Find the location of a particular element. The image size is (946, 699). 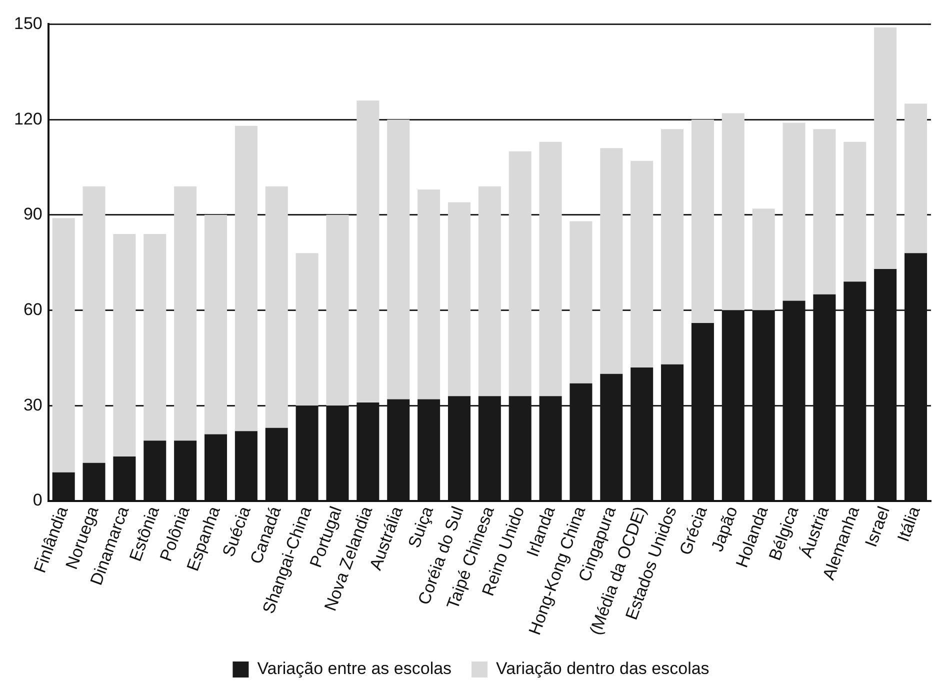

y-tick-label: 150 is located at coordinates (28, 23).